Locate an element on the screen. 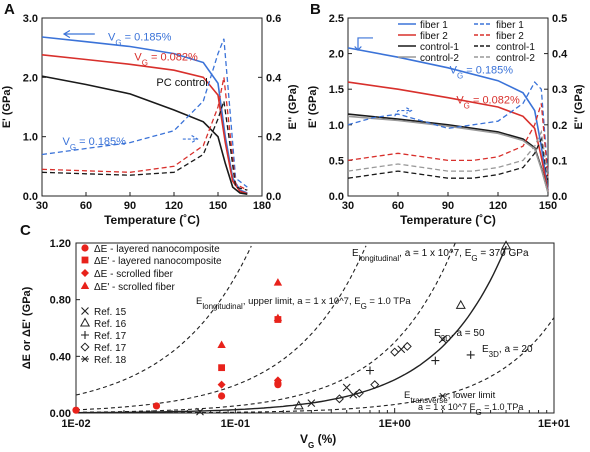  annotation-3d-a50: E3D, a = 50 is located at coordinates (459, 335).